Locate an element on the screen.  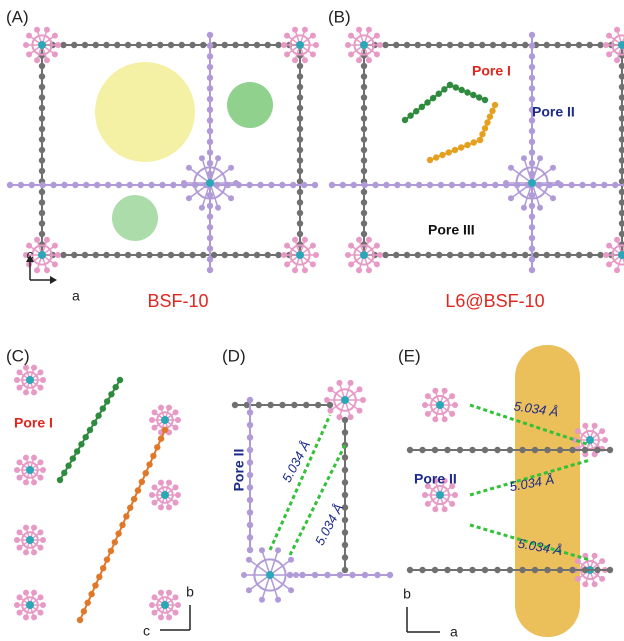
axis-label: b is located at coordinates (190, 592).